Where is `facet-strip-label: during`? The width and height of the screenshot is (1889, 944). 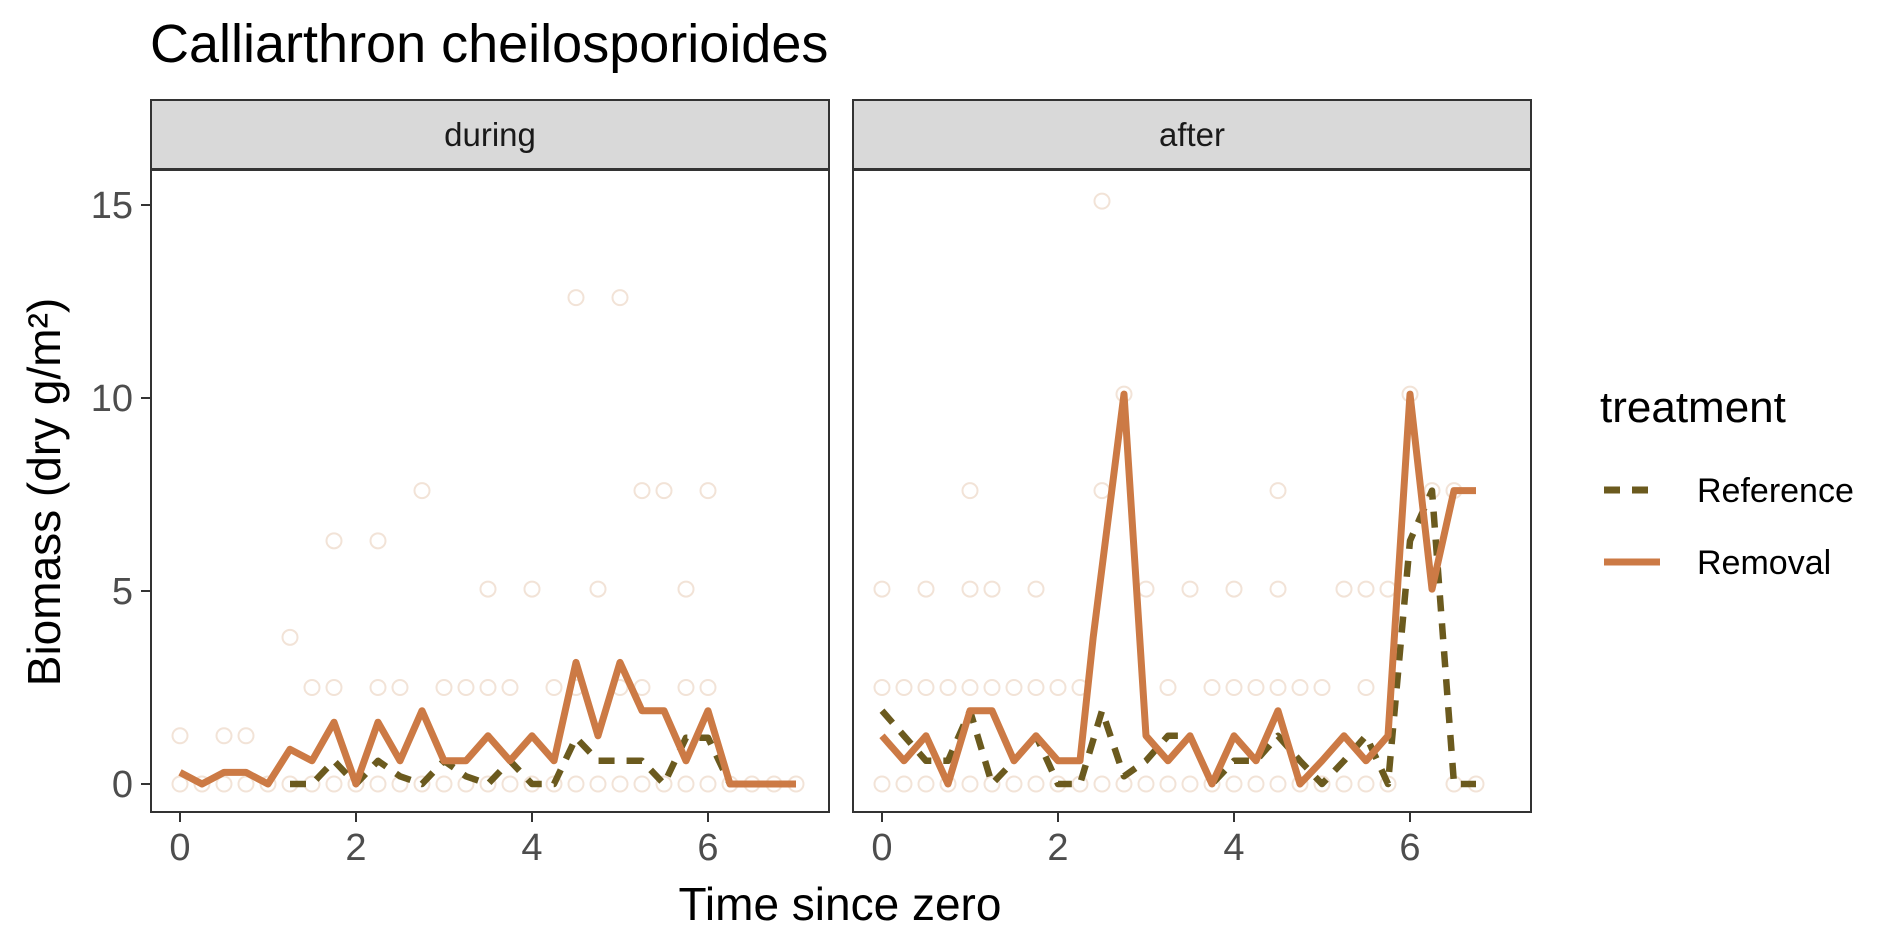 facet-strip-label: during is located at coordinates (490, 134).